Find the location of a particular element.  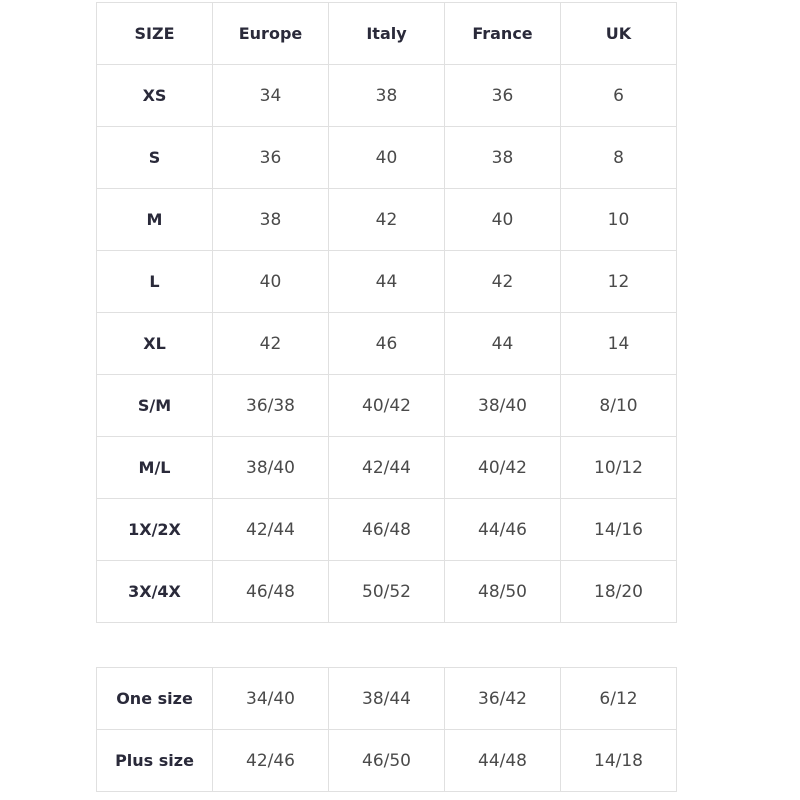

table-row: Plus size 42/46 46/50 44/48 14/18 is located at coordinates (386, 760).